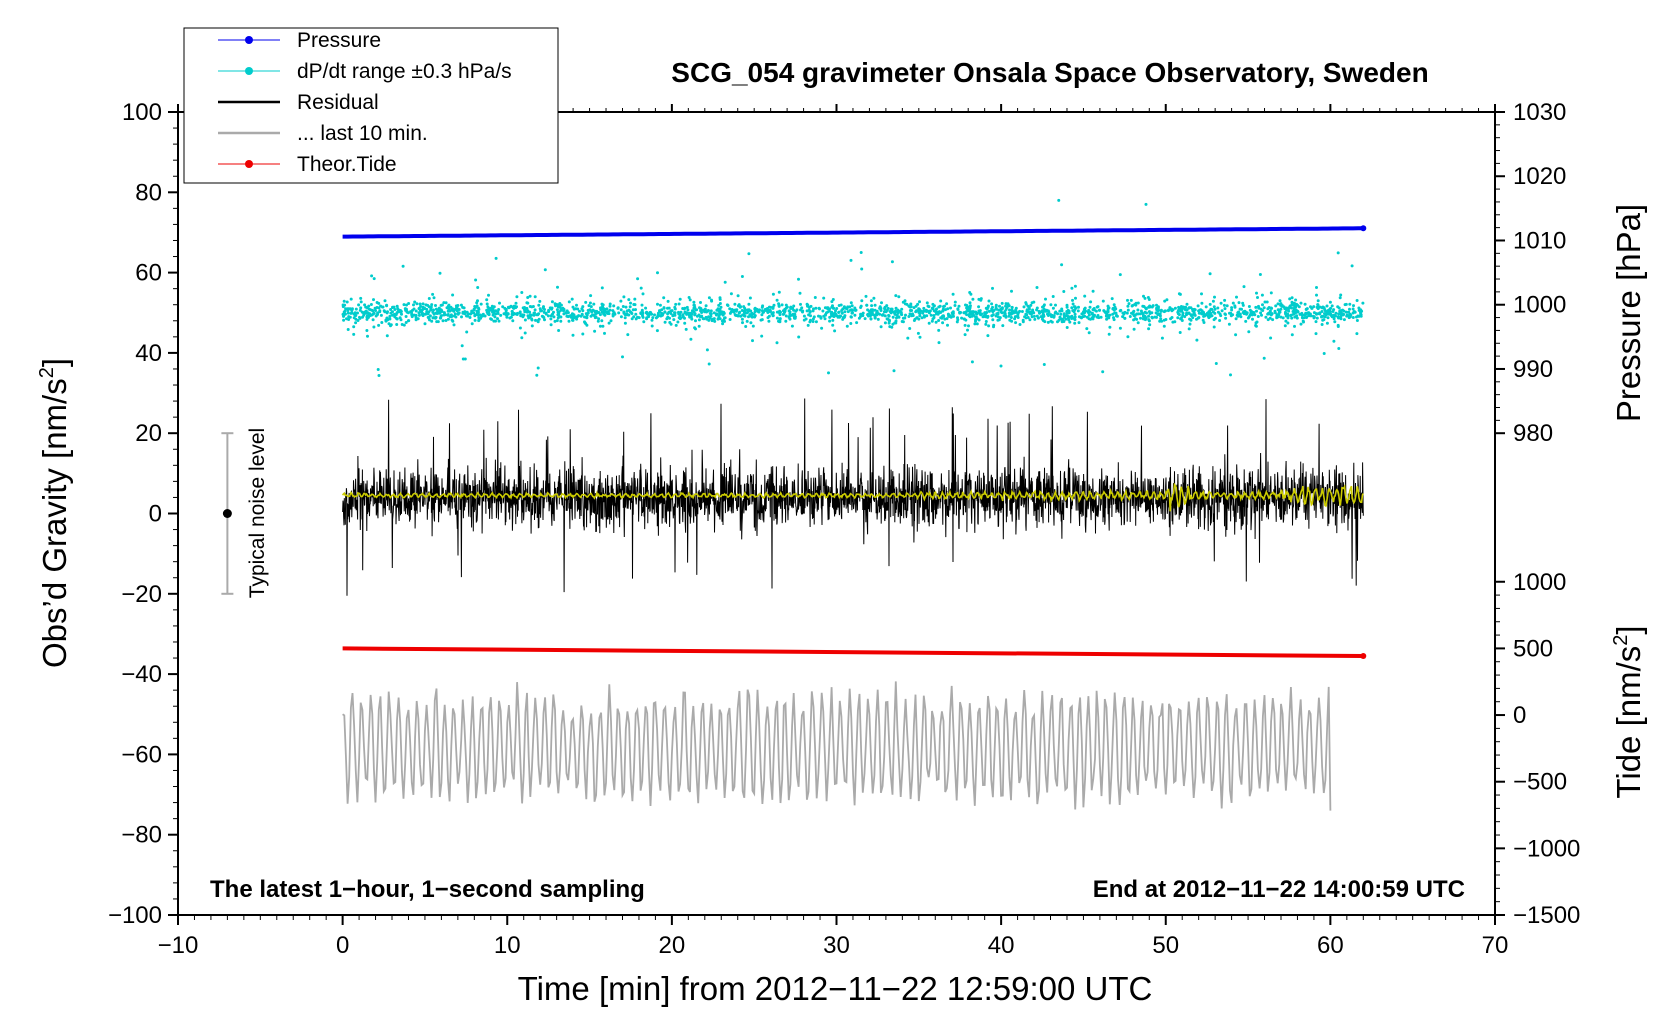 The width and height of the screenshot is (1676, 1020). I want to click on residual-series-line, so click(853, 497).